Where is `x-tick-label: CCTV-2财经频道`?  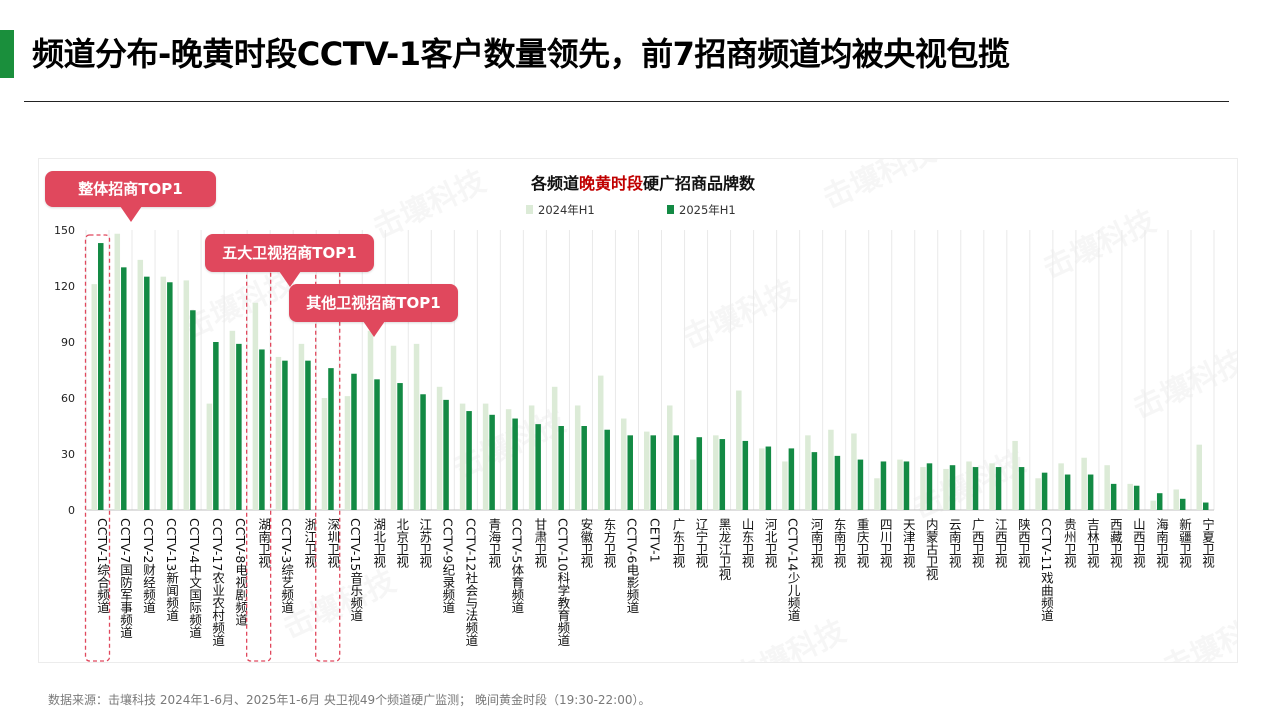
x-tick-label: CCTV-2财经频道 is located at coordinates (148, 565).